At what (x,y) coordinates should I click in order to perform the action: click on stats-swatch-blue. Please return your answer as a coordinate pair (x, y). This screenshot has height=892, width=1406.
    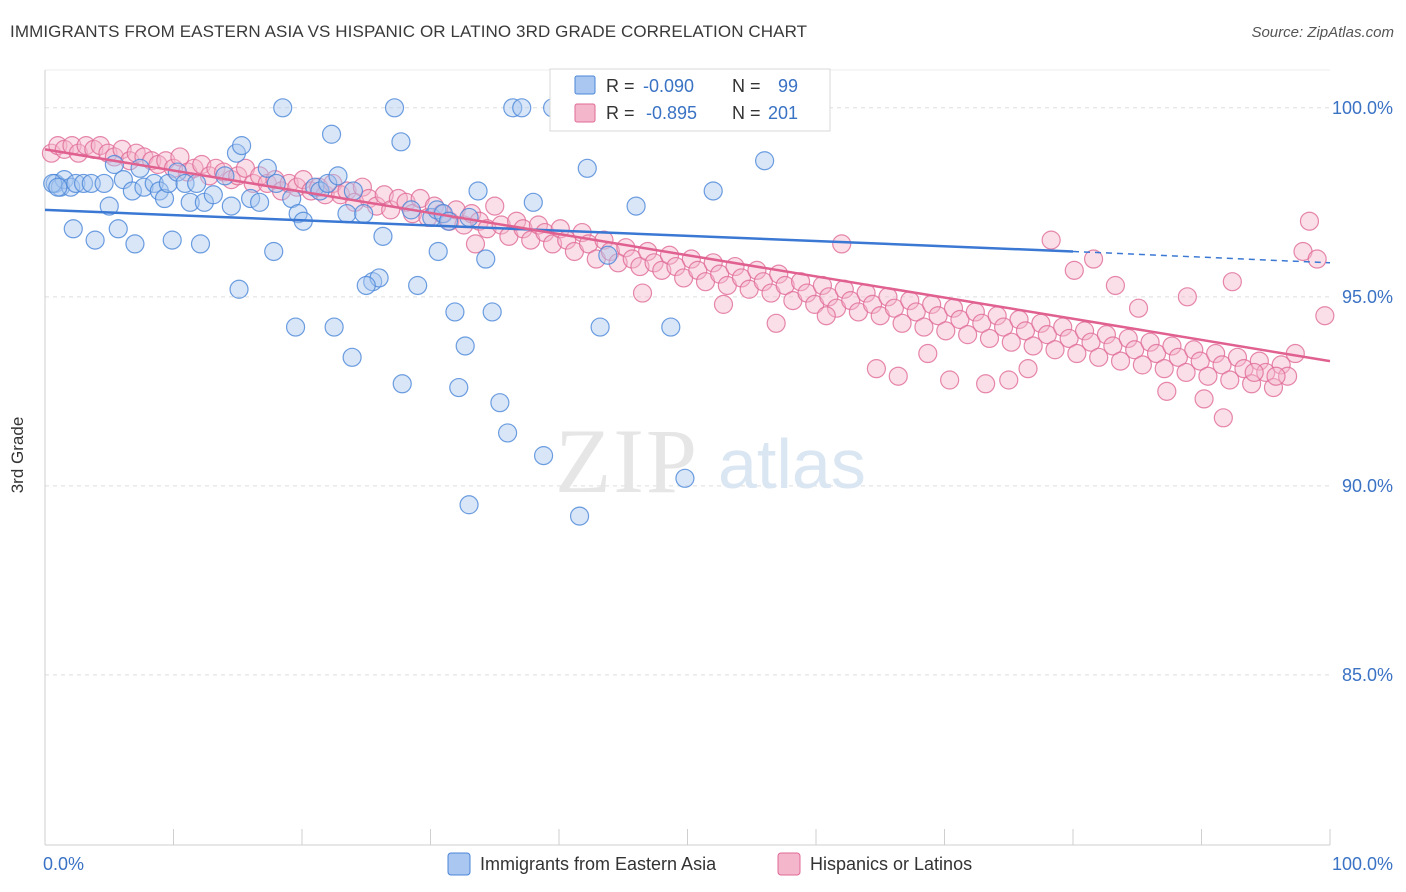
    Looking at the image, I should click on (585, 85).